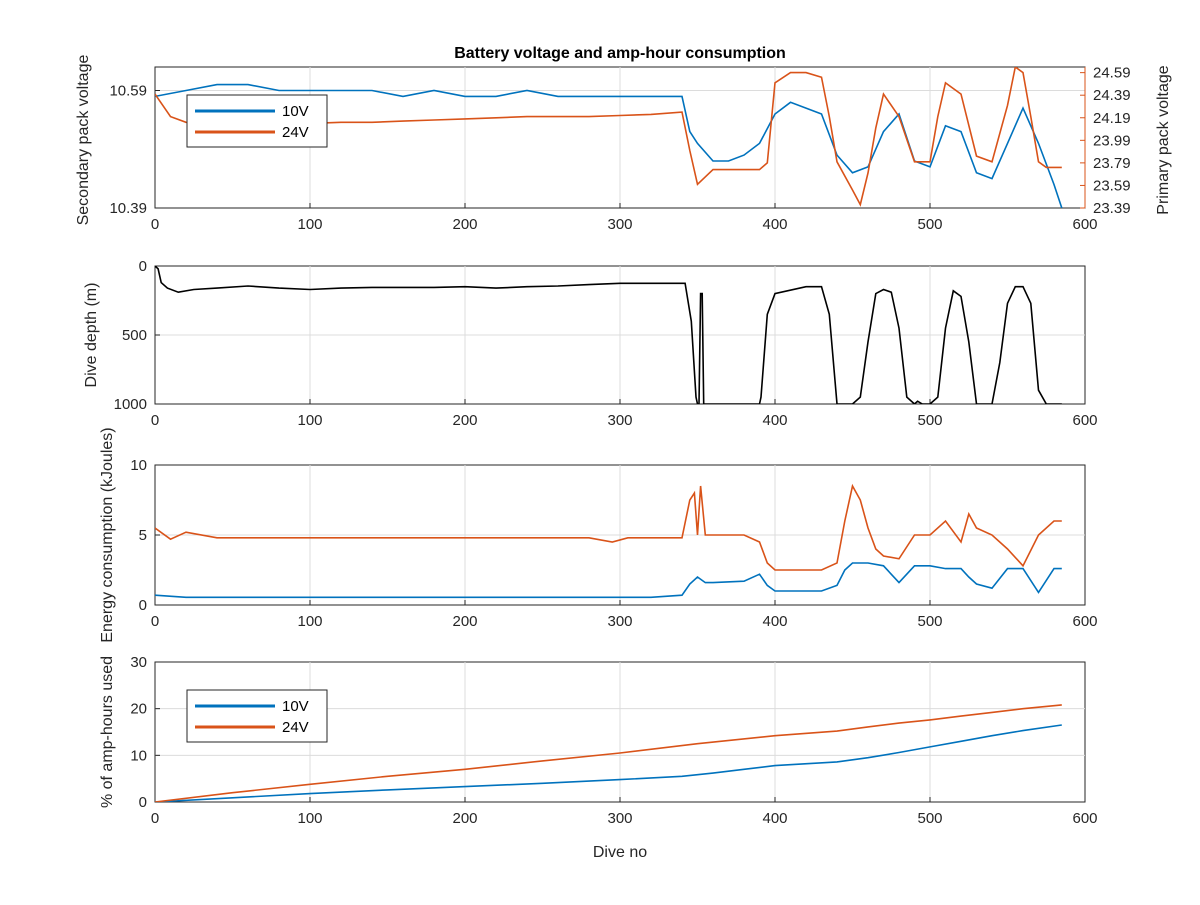  Describe the element at coordinates (128, 208) in the screenshot. I see `y-tick-label: 10.39` at that location.